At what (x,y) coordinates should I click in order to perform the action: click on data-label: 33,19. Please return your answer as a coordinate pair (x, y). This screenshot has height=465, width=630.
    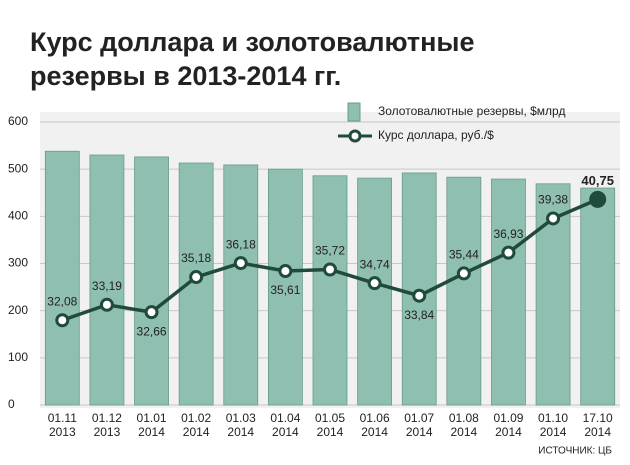
    Looking at the image, I should click on (107, 286).